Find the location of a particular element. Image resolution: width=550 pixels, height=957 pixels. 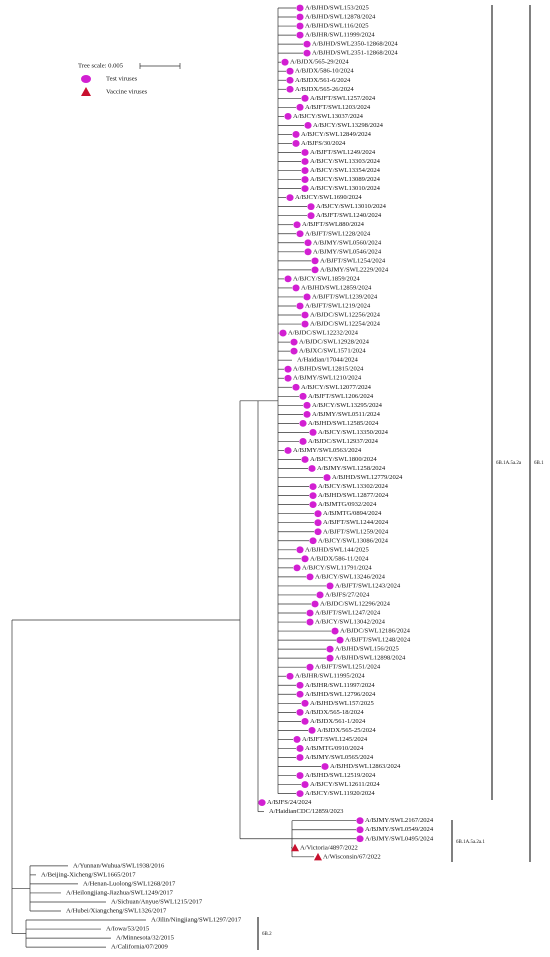

leaf-label: A/BJDX/561-6/2024 is located at coordinates (323, 80).